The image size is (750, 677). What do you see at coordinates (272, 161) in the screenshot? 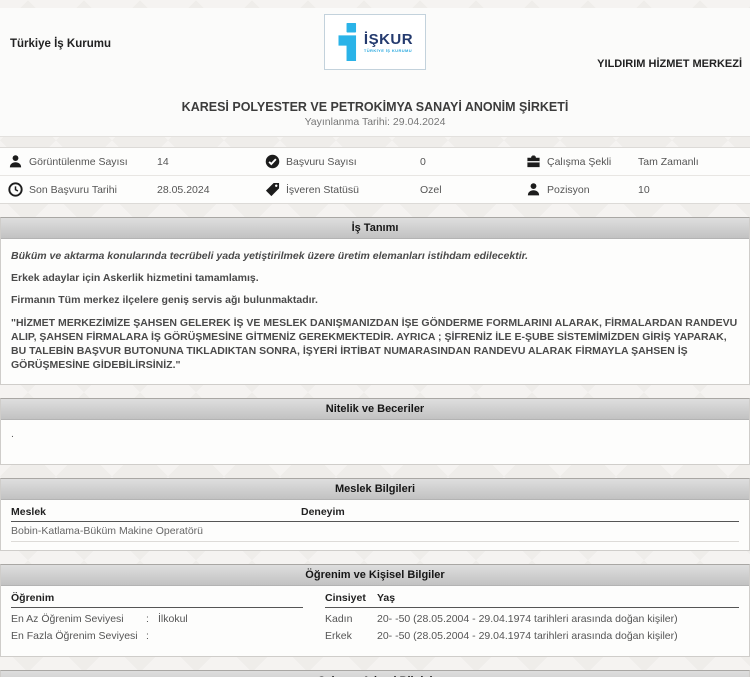
I see `check-icon` at bounding box center [272, 161].